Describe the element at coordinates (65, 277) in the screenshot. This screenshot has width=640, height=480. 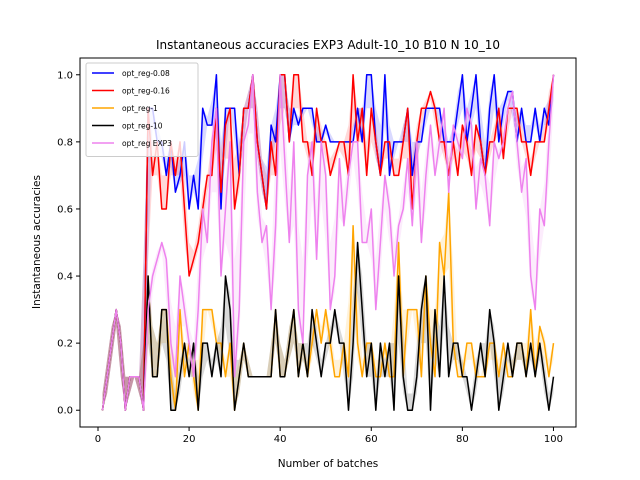
I see `y-tick-label: 0.4` at that location.